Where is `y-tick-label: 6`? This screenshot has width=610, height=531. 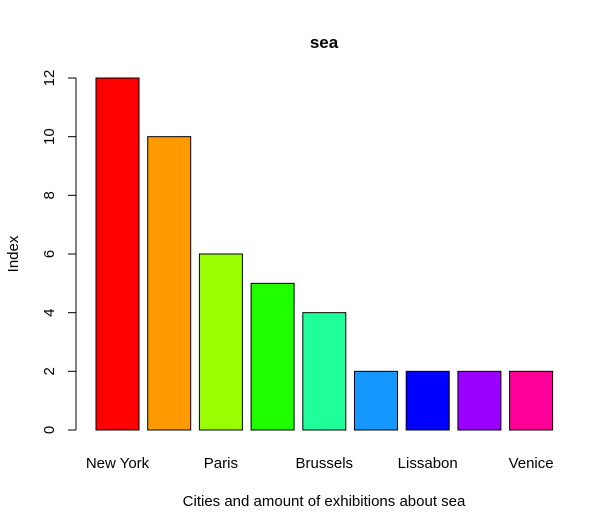
y-tick-label: 6 is located at coordinates (49, 254).